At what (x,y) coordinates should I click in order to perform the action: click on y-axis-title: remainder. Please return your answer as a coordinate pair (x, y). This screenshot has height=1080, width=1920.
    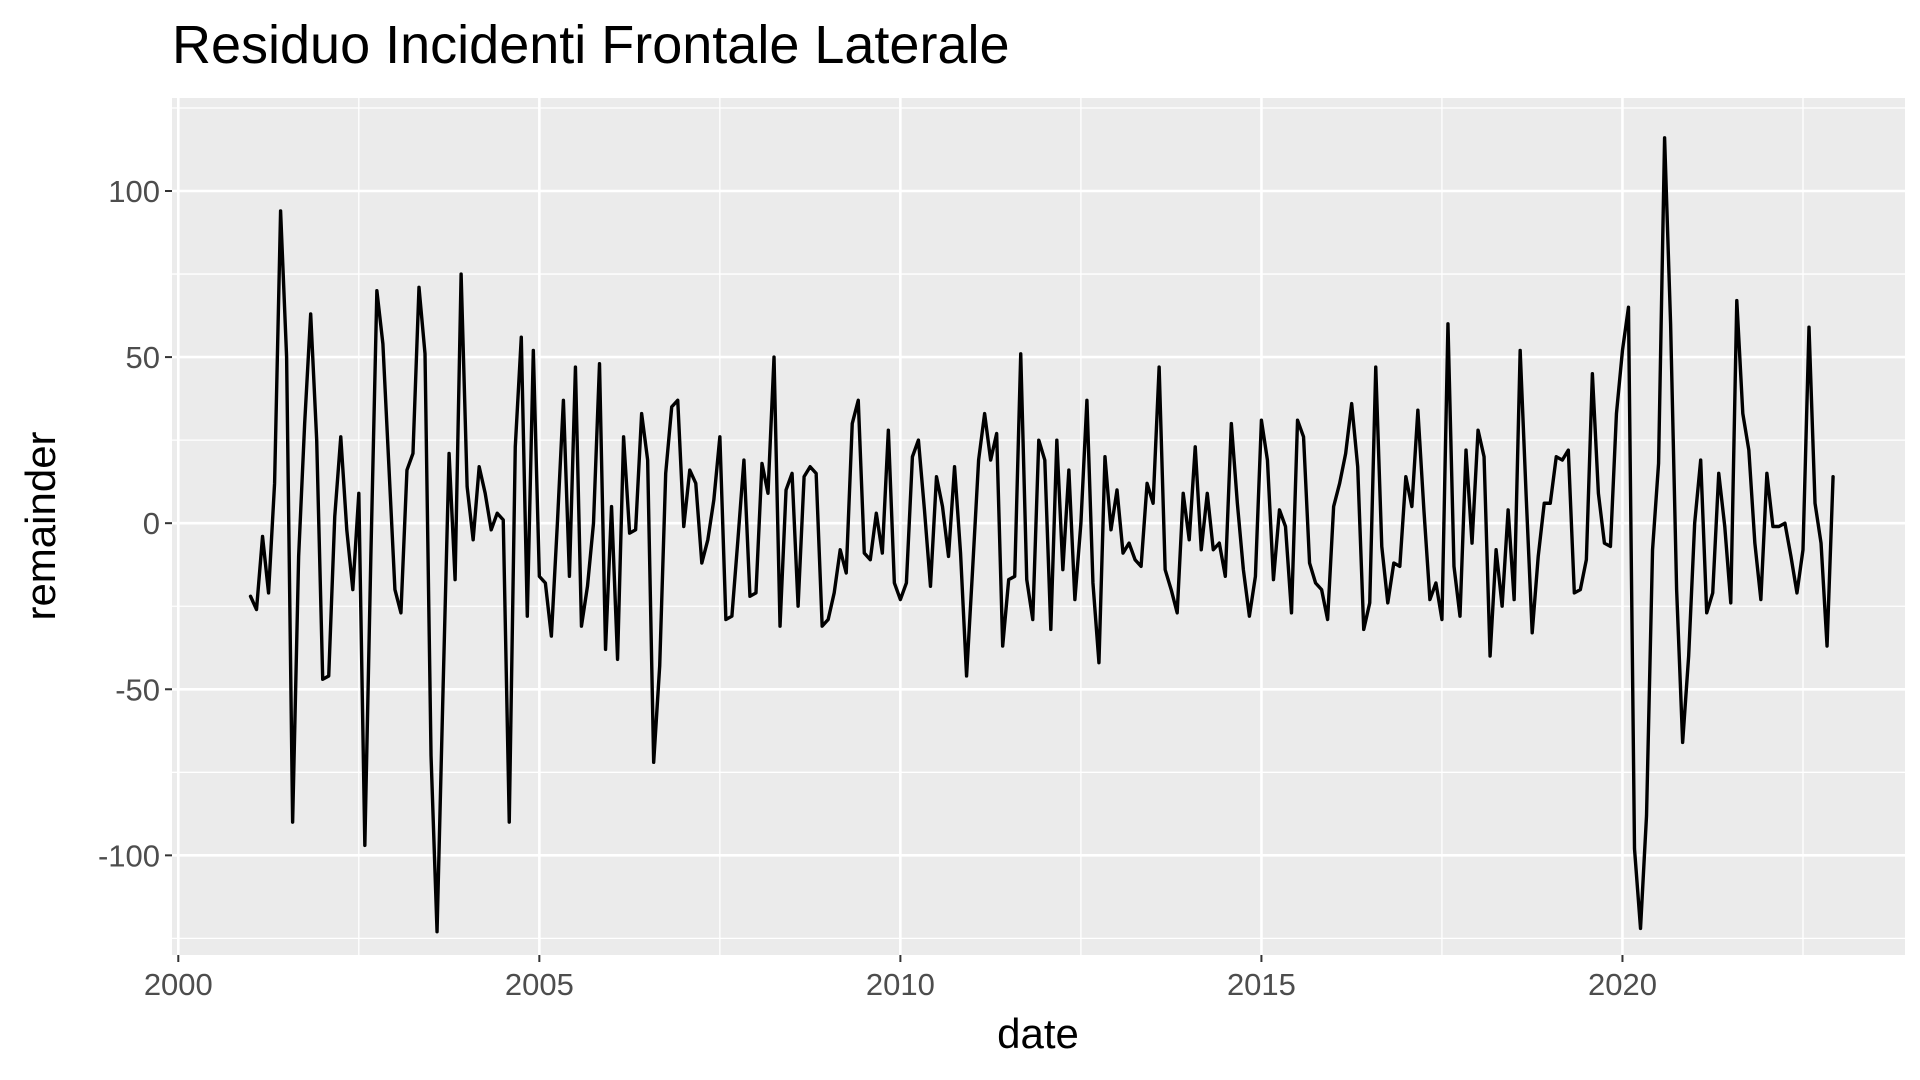
    Looking at the image, I should click on (40, 525).